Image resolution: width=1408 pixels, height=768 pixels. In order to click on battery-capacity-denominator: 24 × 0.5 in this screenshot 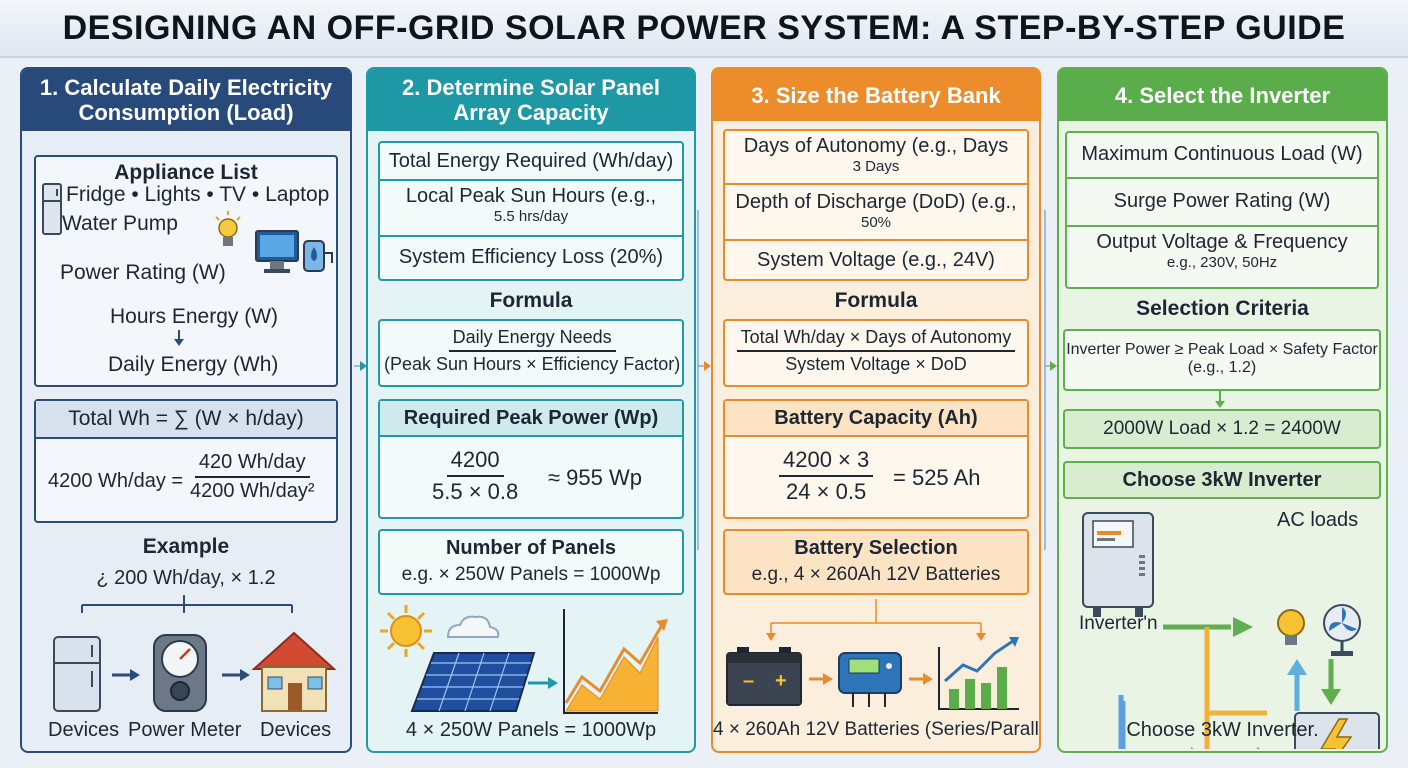, I will do `click(826, 491)`.